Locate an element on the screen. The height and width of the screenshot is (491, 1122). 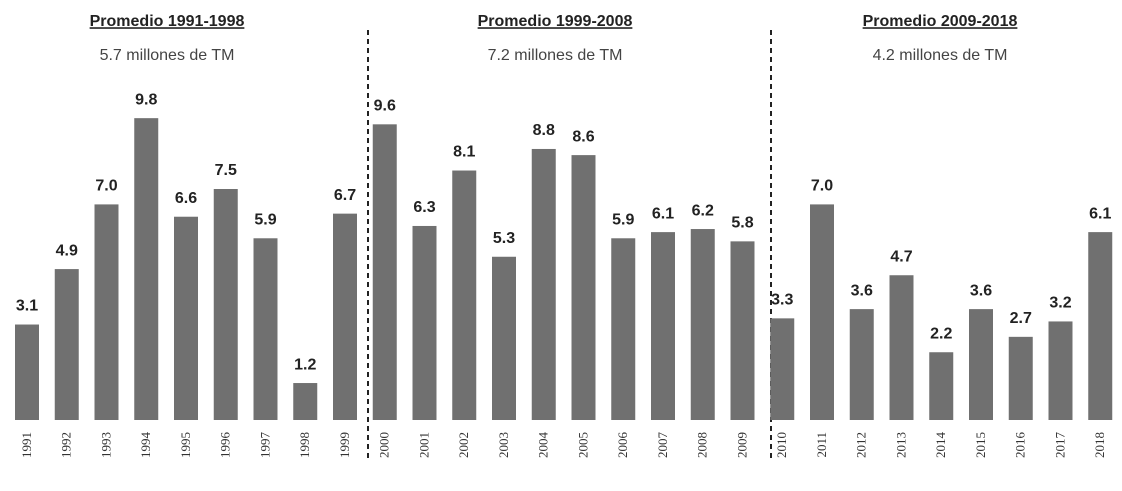
x-tick-label: 2016 is located at coordinates (1020, 445).